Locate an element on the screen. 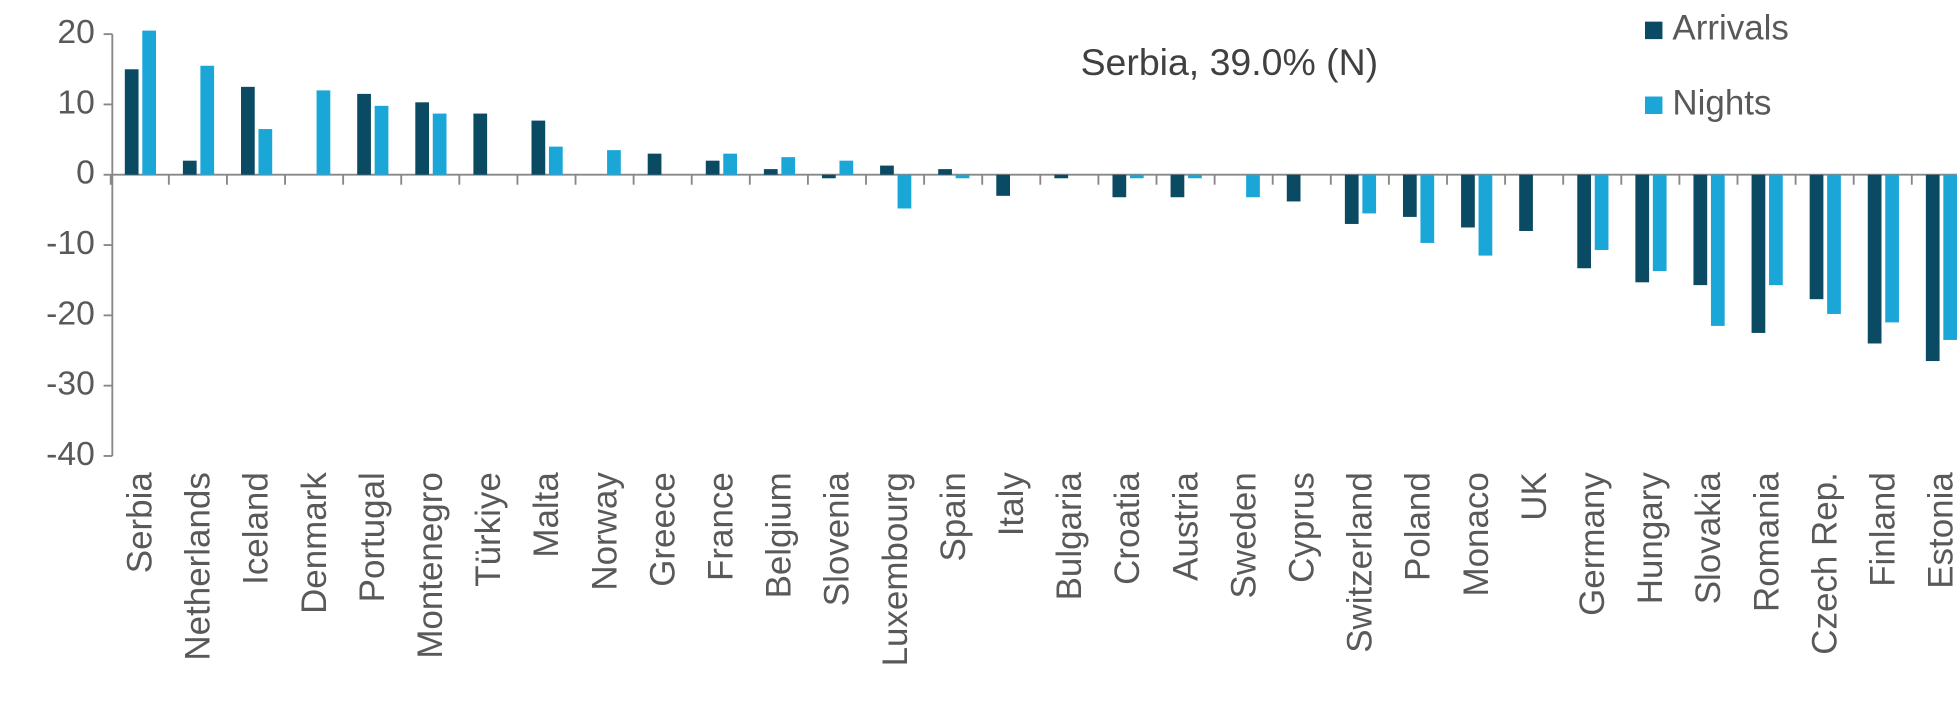 The width and height of the screenshot is (1957, 716). y-tick-label: 0 is located at coordinates (85, 173).